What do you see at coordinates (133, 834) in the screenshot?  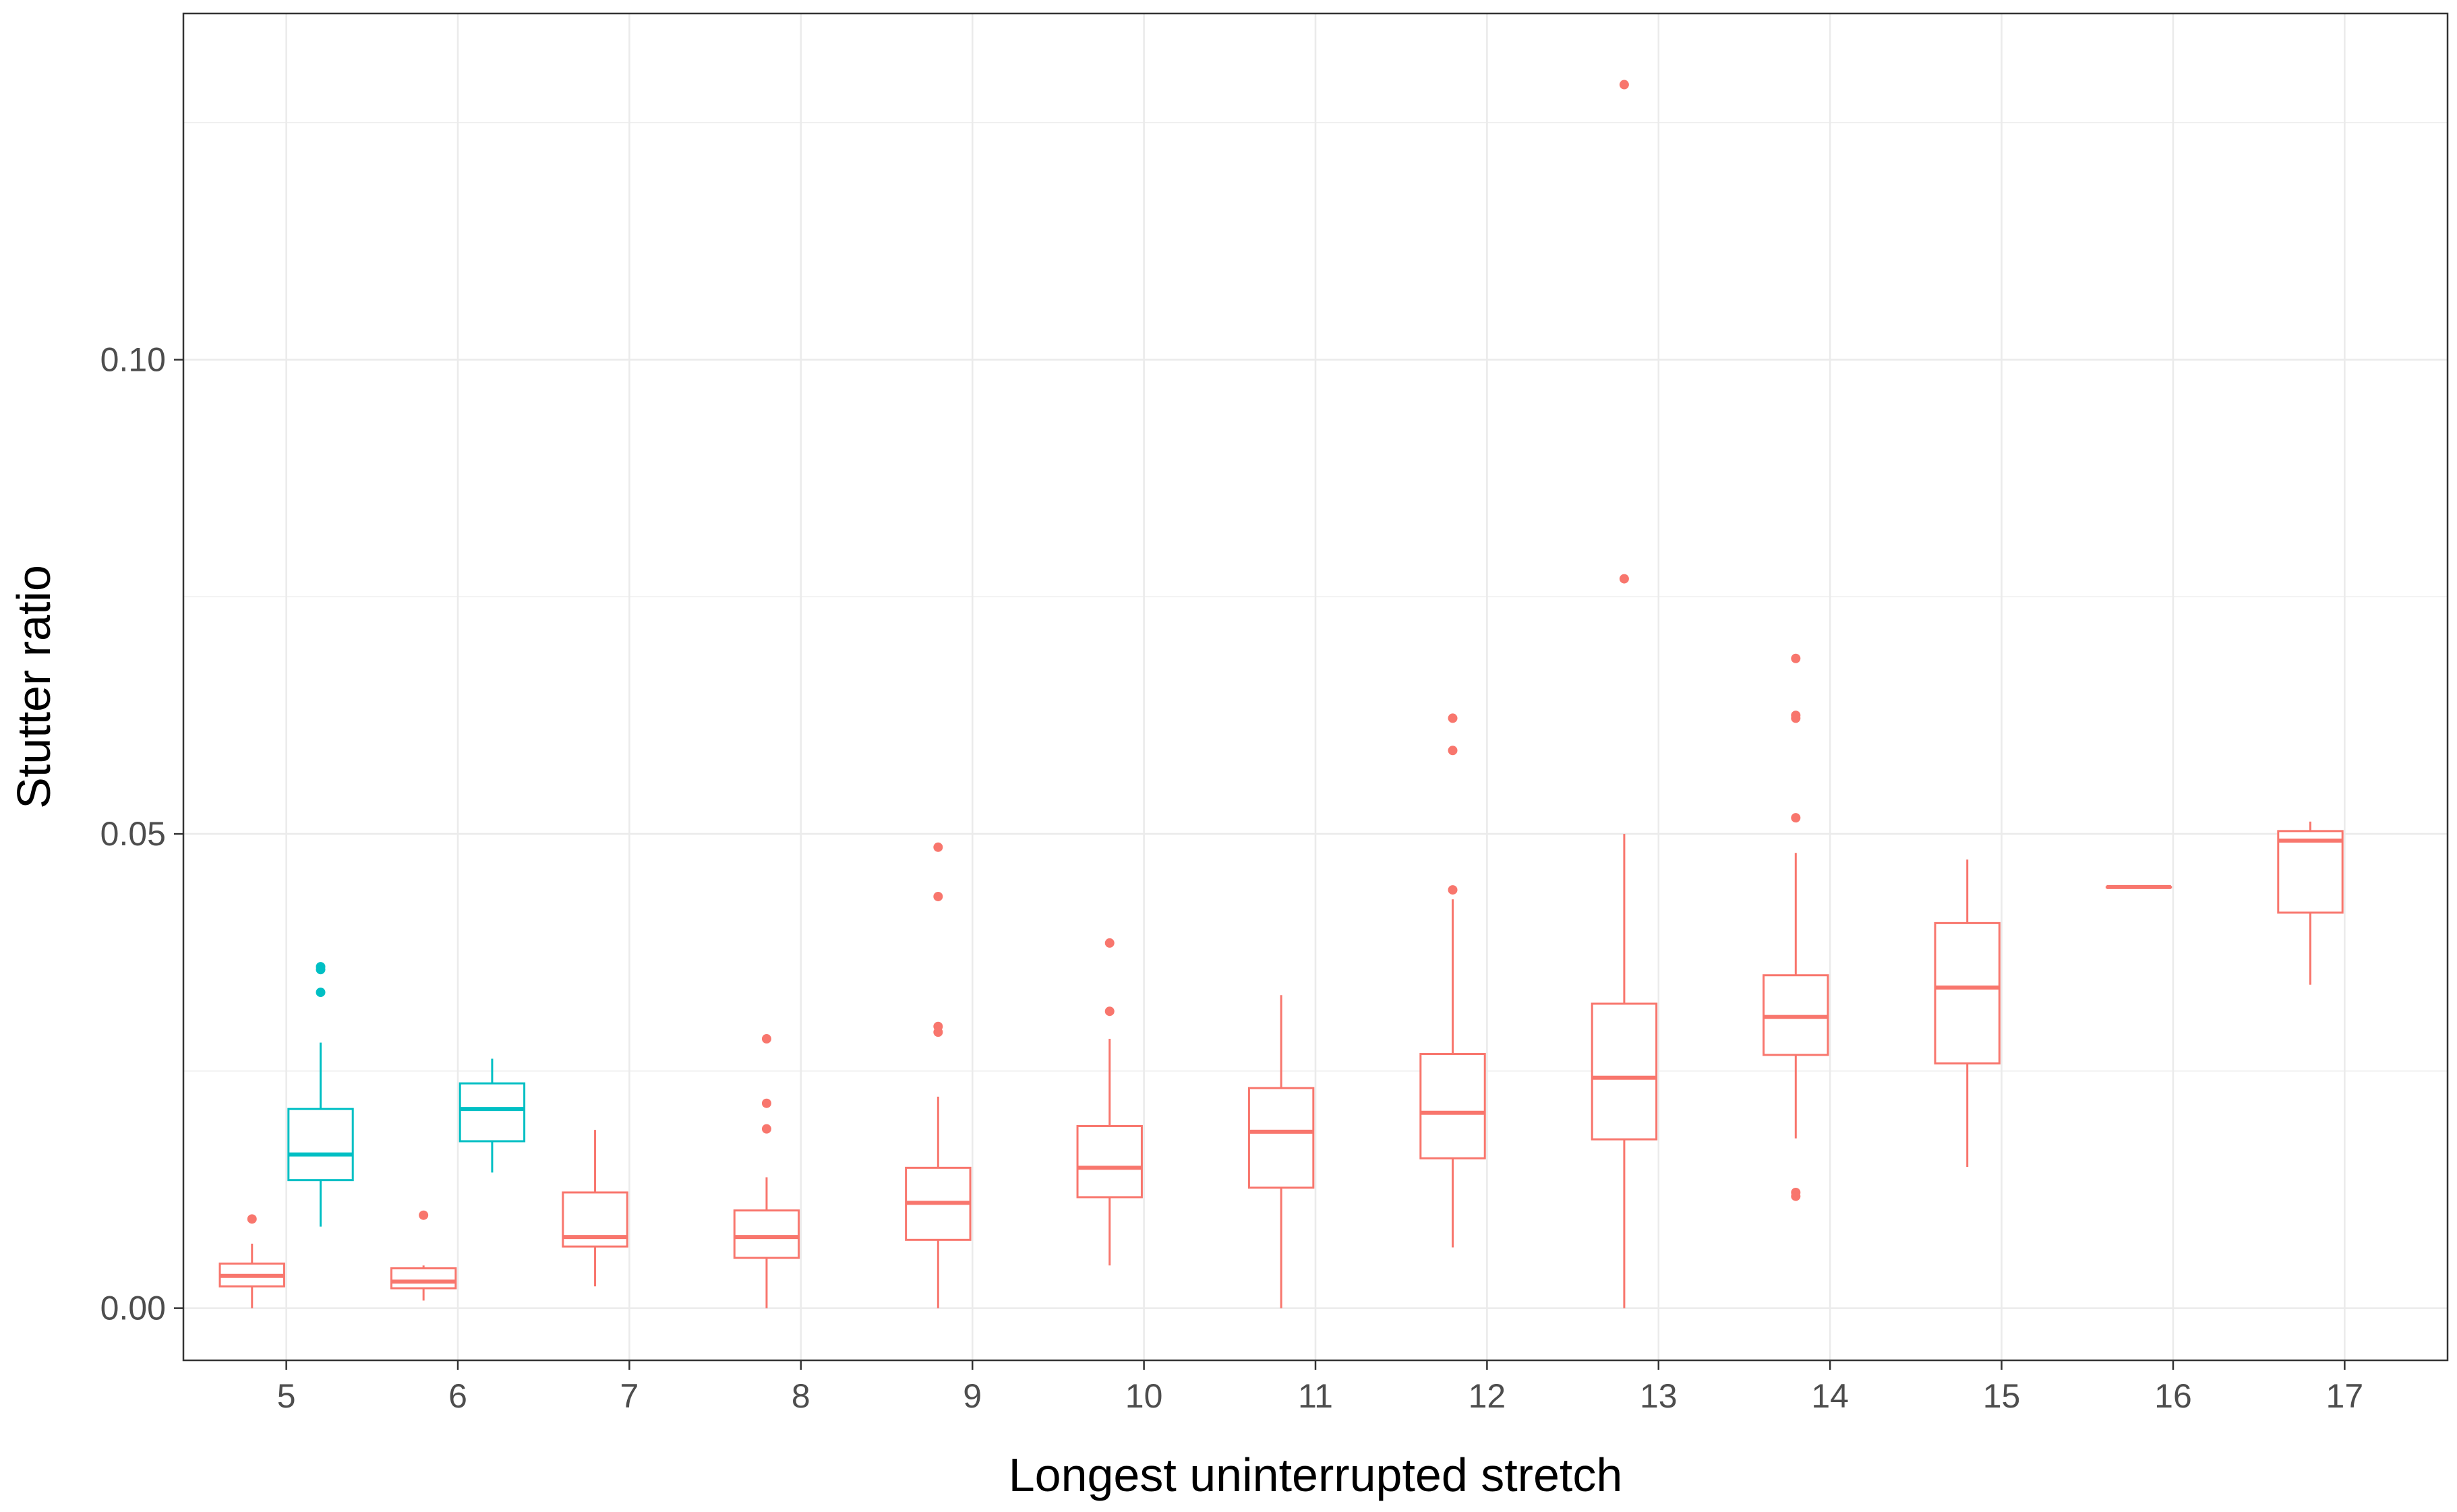 I see `y-tick-label: 0.05` at bounding box center [133, 834].